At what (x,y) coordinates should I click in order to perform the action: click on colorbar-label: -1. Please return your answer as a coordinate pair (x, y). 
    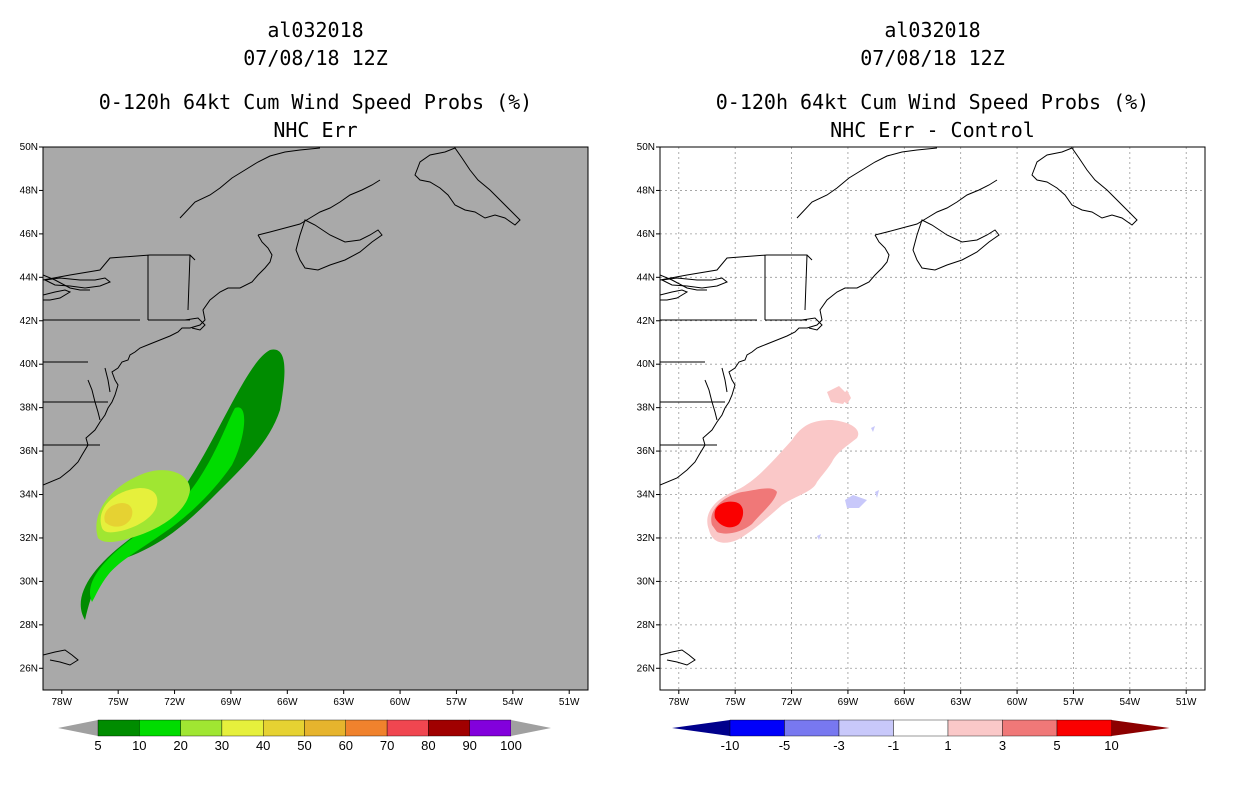
    Looking at the image, I should click on (894, 745).